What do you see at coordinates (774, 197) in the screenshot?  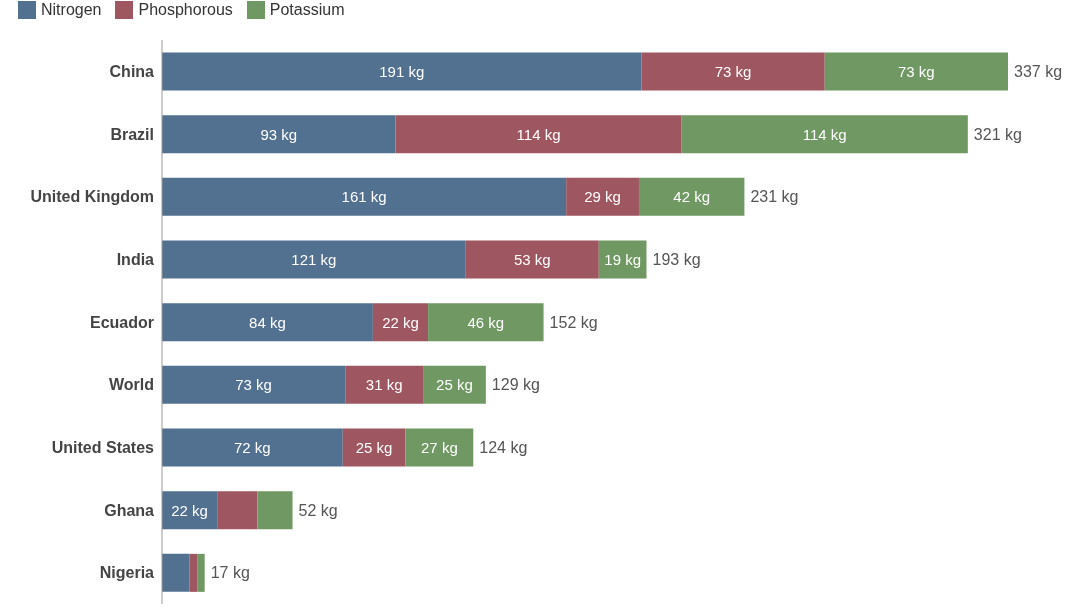 I see `total-label: 231 kg` at bounding box center [774, 197].